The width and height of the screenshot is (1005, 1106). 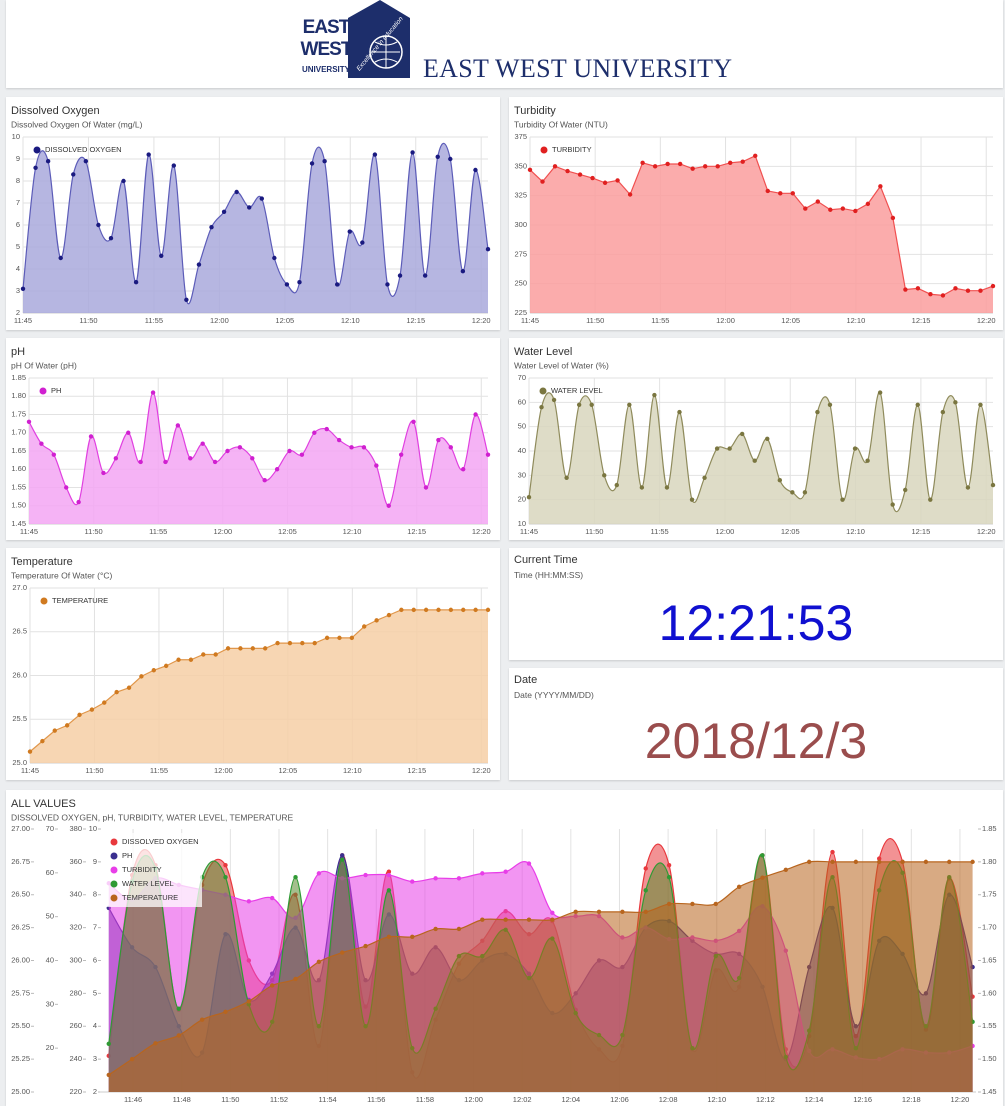 I want to click on y-tick-label: 1.80, so click(x=989, y=861).